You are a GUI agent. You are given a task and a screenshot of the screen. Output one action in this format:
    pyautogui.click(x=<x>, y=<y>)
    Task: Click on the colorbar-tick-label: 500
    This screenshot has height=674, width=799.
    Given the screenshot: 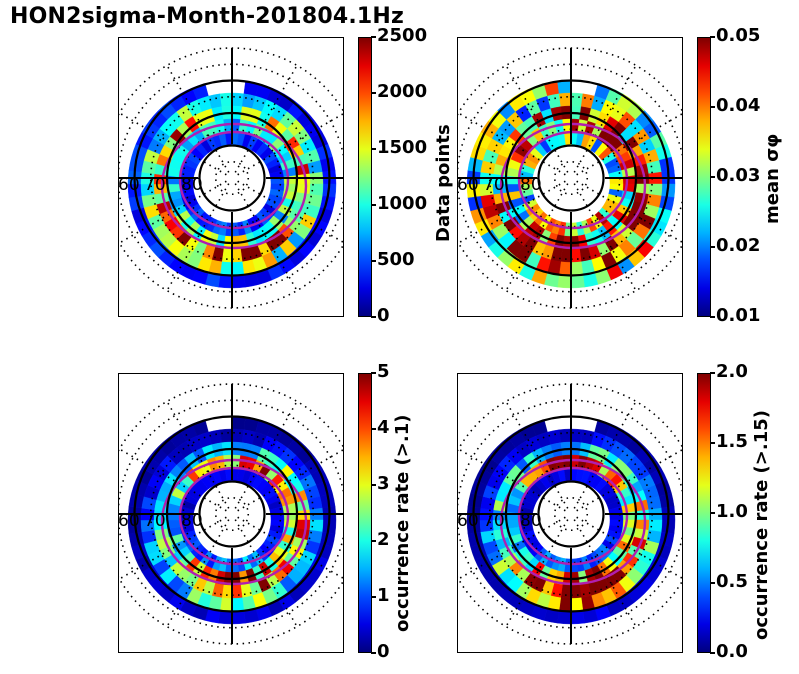 What is the action you would take?
    pyautogui.click(x=396, y=259)
    